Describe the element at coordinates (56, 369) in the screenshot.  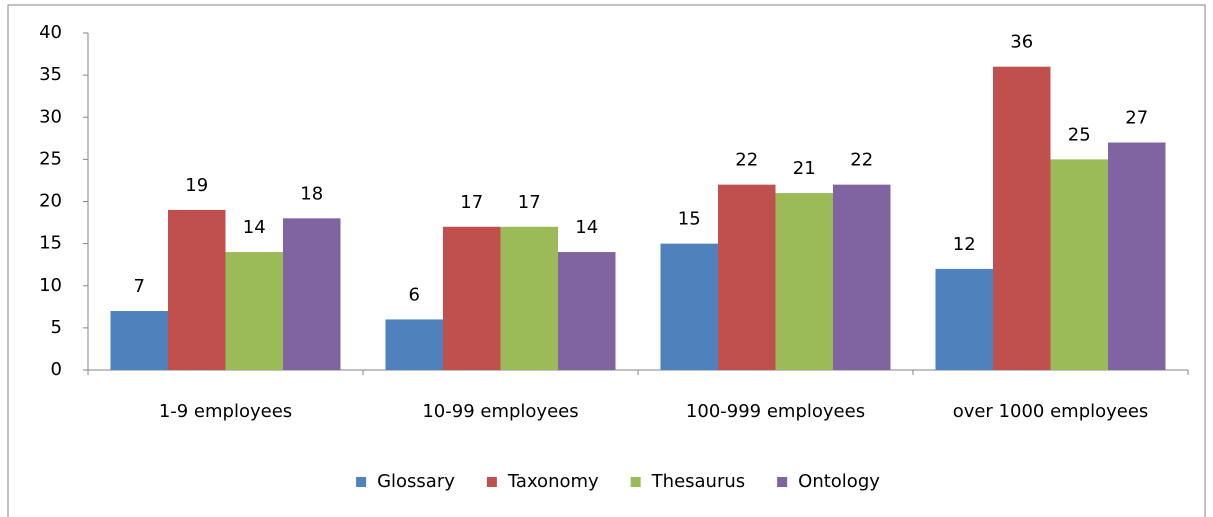
I see `y-tick-label: 0` at that location.